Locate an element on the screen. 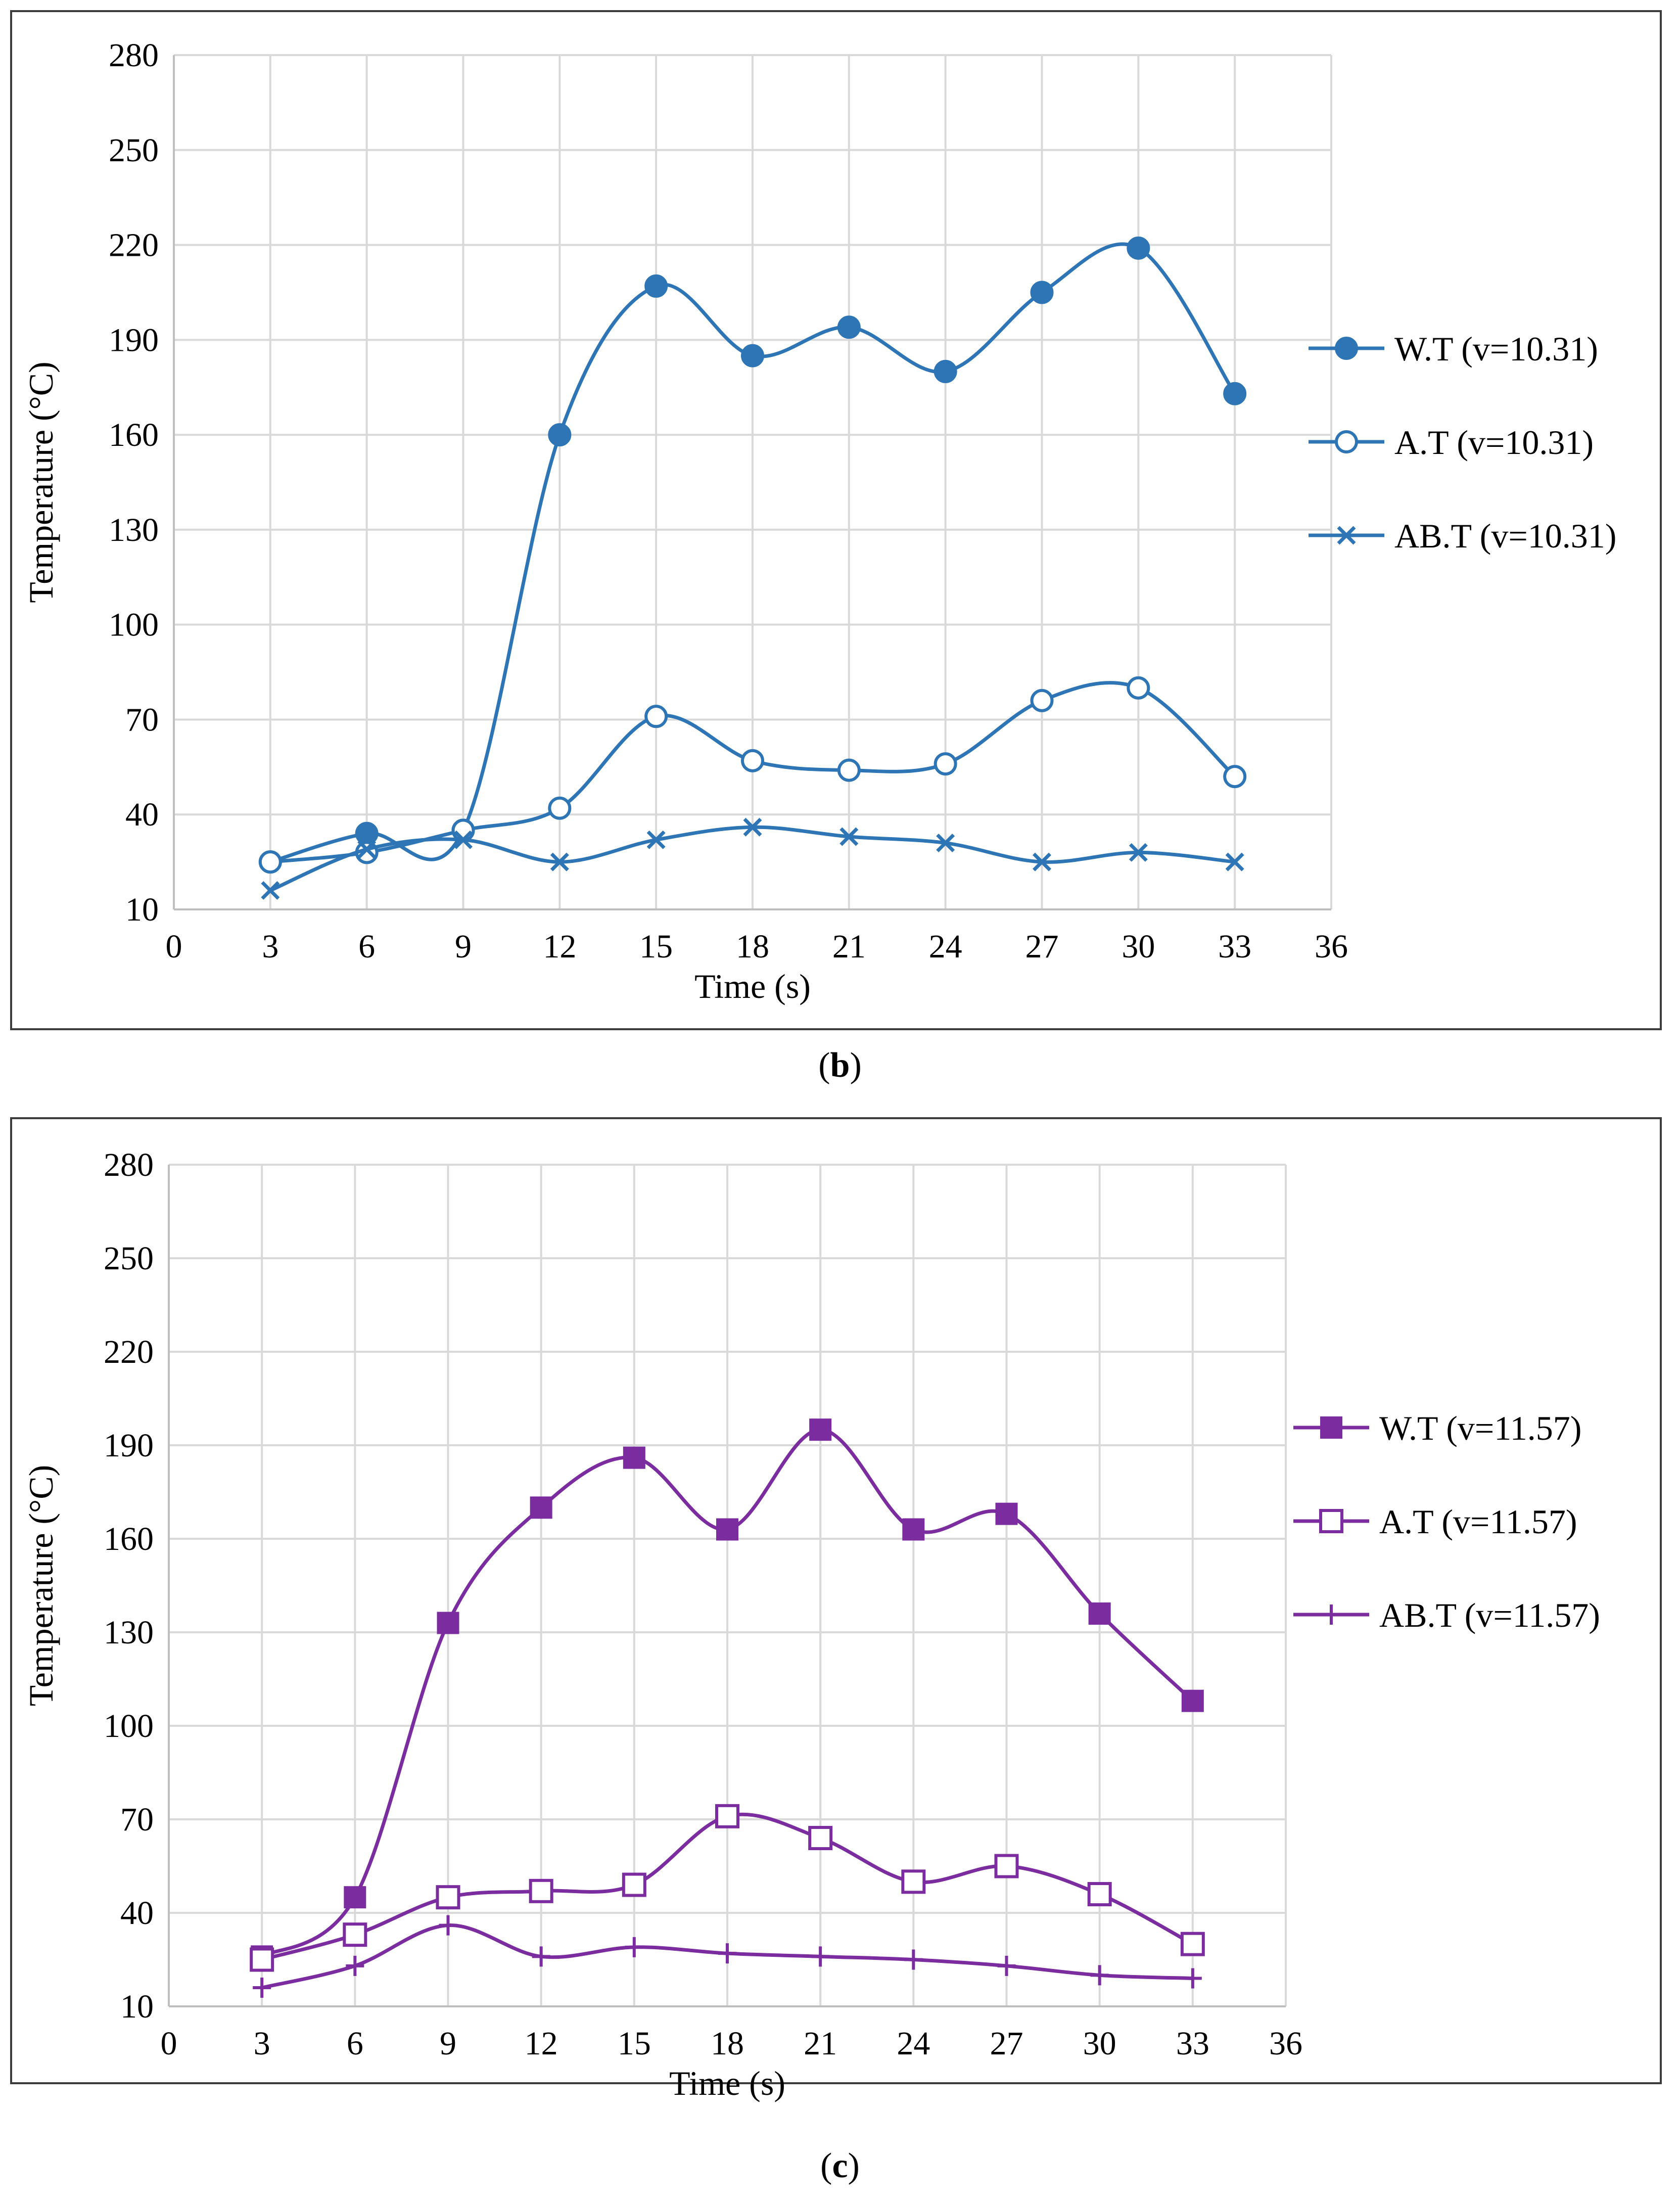 The width and height of the screenshot is (1680, 2201). y-tick-label: 130 is located at coordinates (134, 530).